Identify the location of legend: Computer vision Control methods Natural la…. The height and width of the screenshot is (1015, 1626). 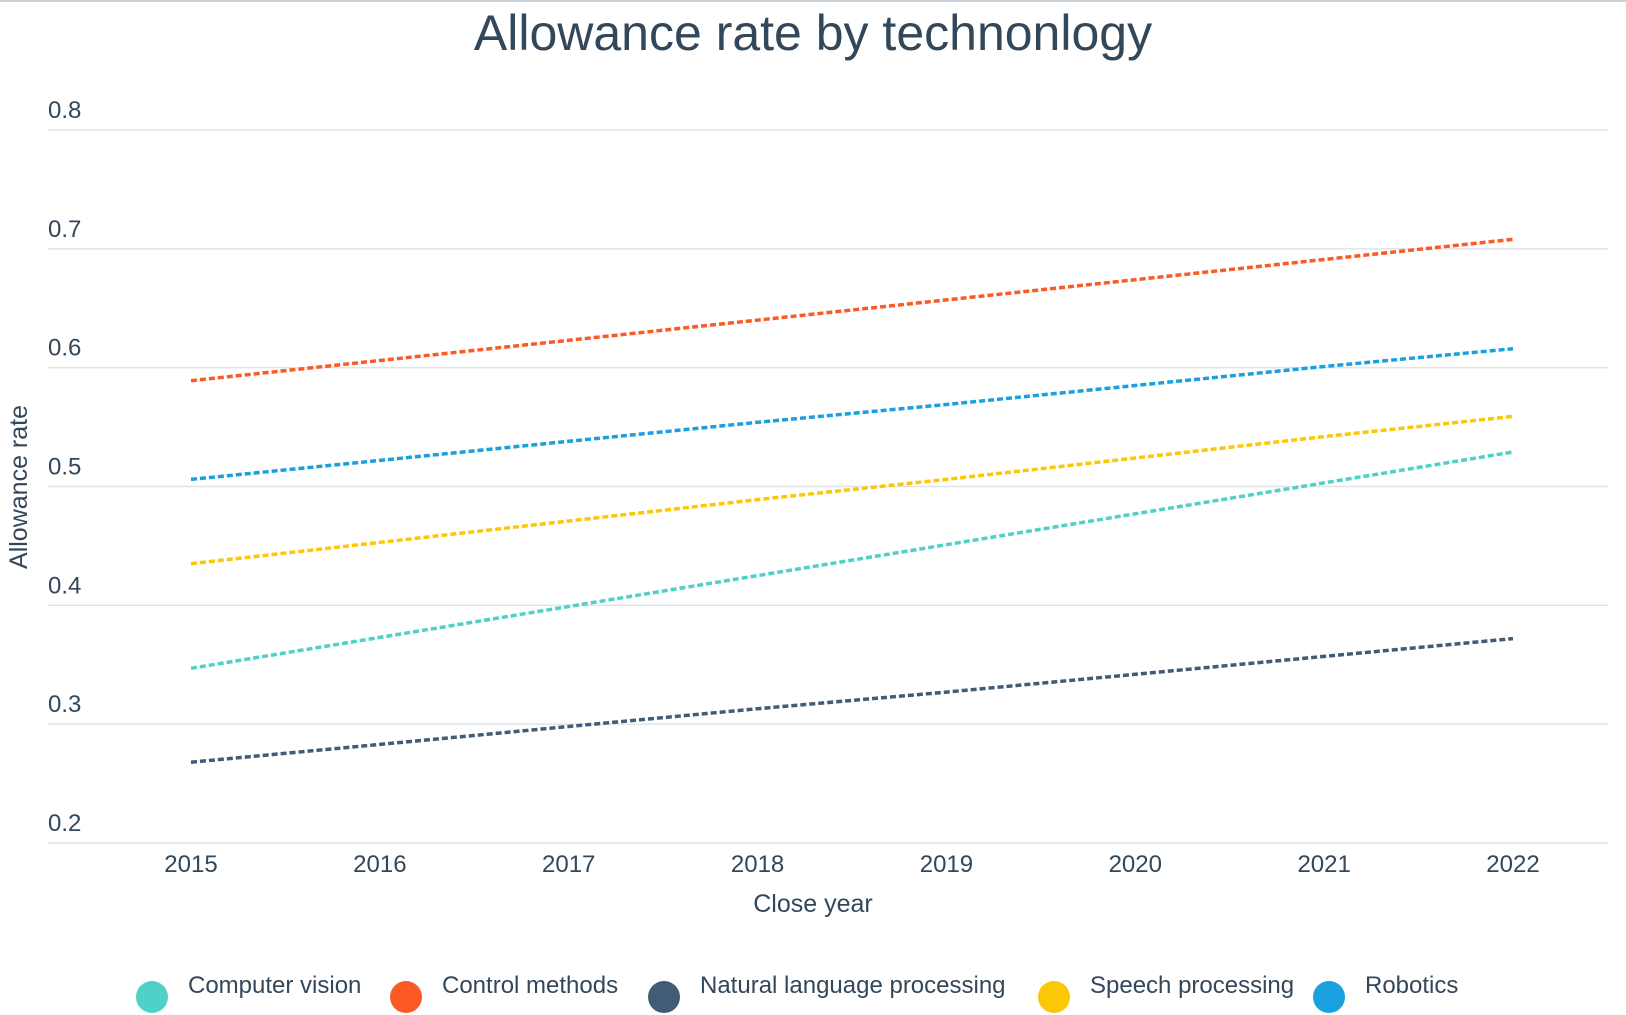
(797, 992).